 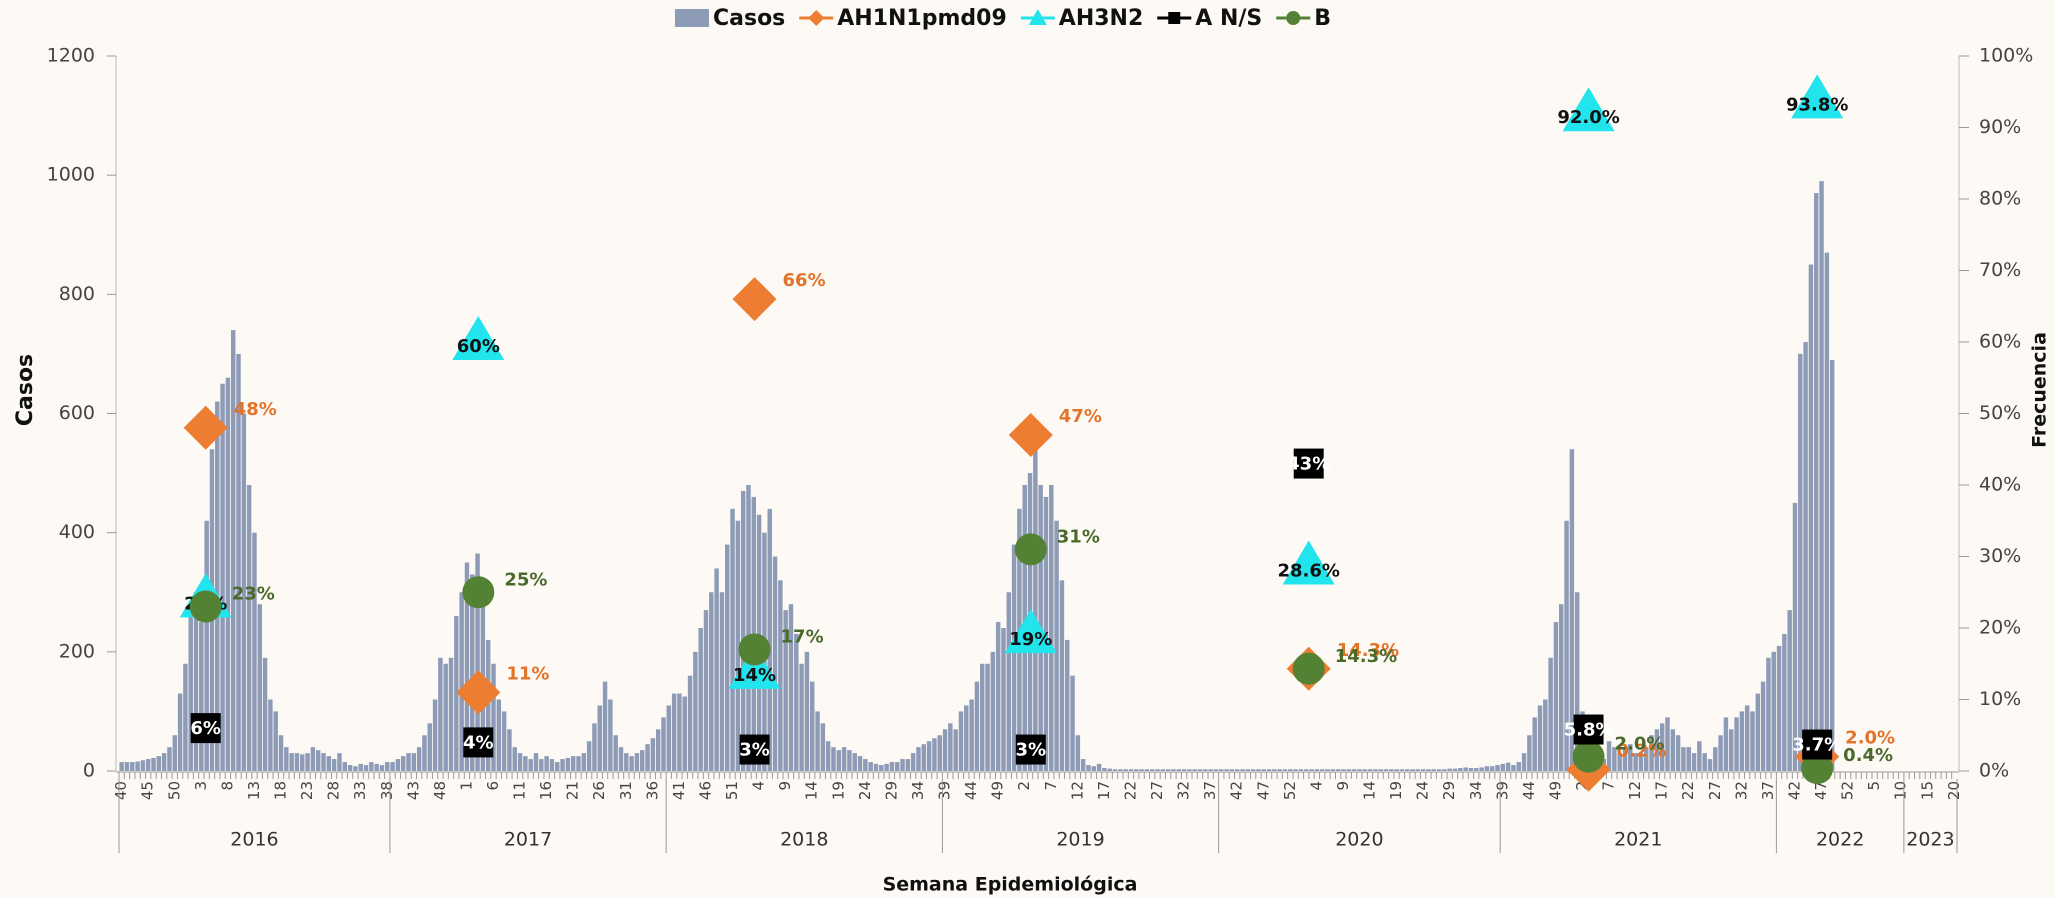 What do you see at coordinates (1157, 790) in the screenshot?
I see `x-tick-label: 27` at bounding box center [1157, 790].